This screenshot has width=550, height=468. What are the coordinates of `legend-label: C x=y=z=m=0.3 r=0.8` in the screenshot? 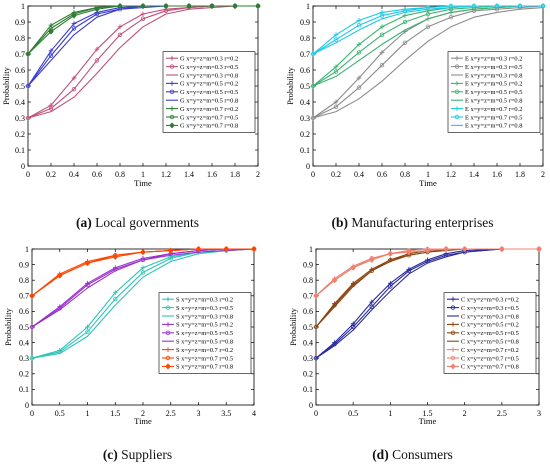 It's located at (490, 316).